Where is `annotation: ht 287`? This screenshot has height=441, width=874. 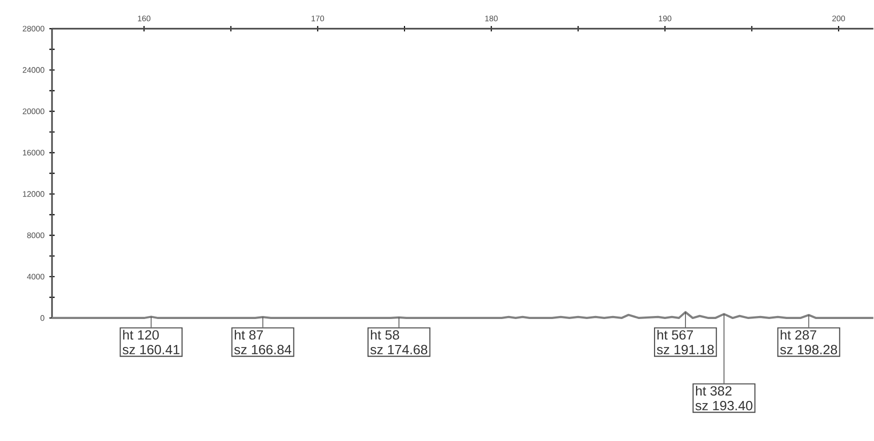 annotation: ht 287 is located at coordinates (798, 335).